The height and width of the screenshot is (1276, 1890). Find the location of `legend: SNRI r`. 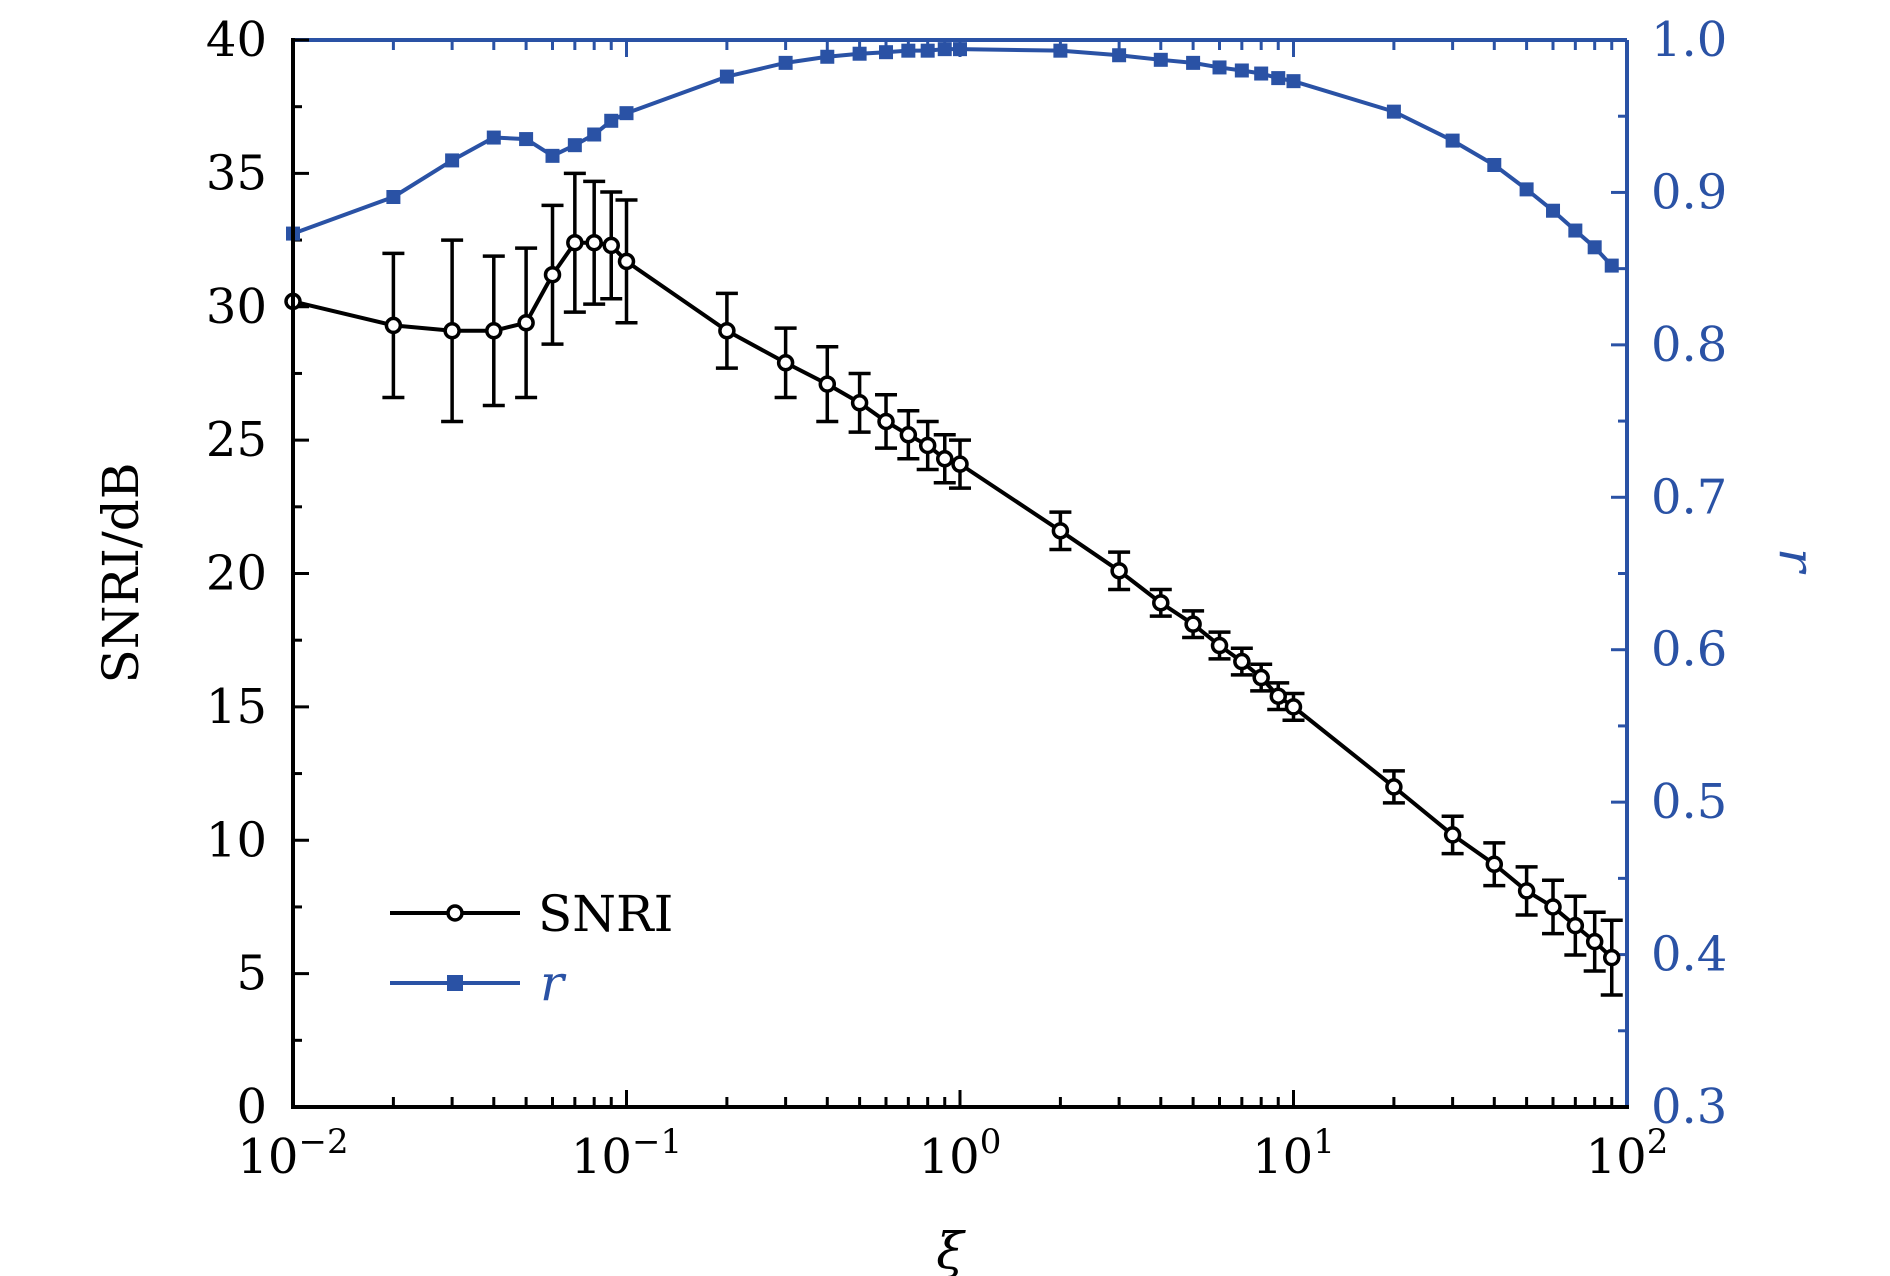

legend: SNRI r is located at coordinates (531, 948).